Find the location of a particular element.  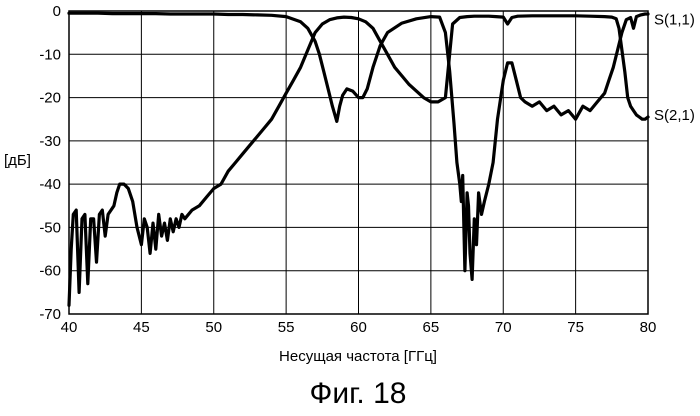

x-tick-label: 70 is located at coordinates (503, 327).